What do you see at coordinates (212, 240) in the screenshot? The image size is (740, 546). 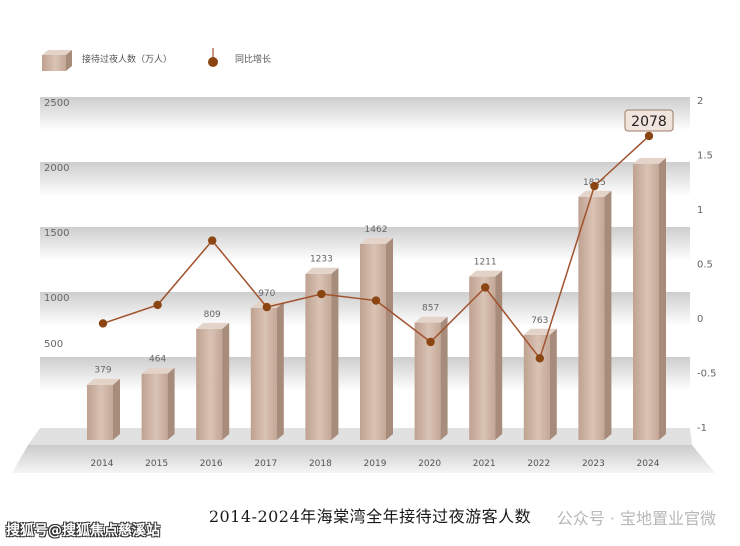 I see `growth-point-2016` at bounding box center [212, 240].